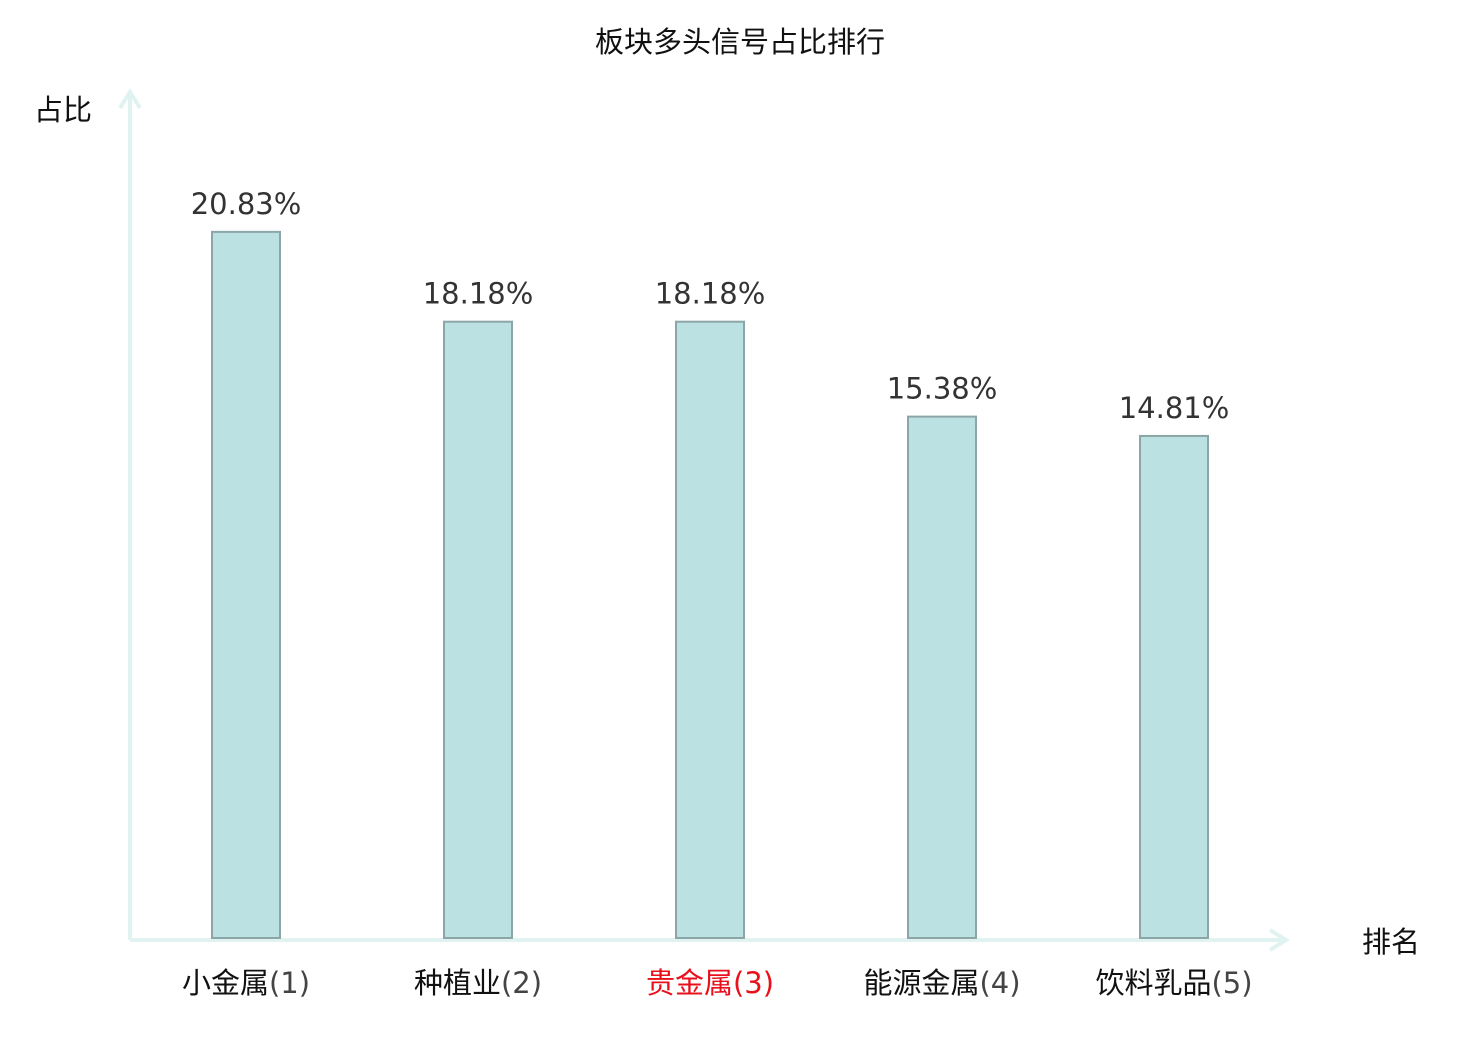  I want to click on category-name: 饮料乳品, so click(1153, 983).